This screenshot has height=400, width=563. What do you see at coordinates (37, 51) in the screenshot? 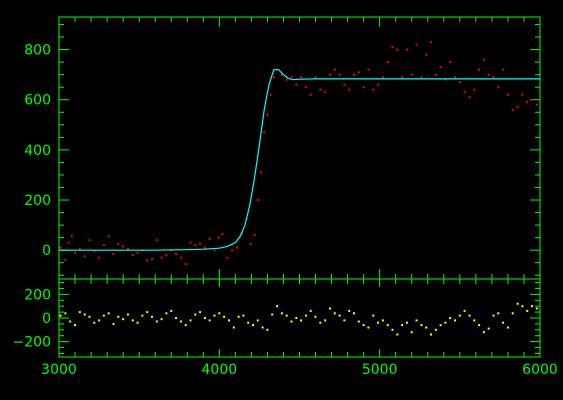
I see `main-y-tick-label: 800` at bounding box center [37, 51].